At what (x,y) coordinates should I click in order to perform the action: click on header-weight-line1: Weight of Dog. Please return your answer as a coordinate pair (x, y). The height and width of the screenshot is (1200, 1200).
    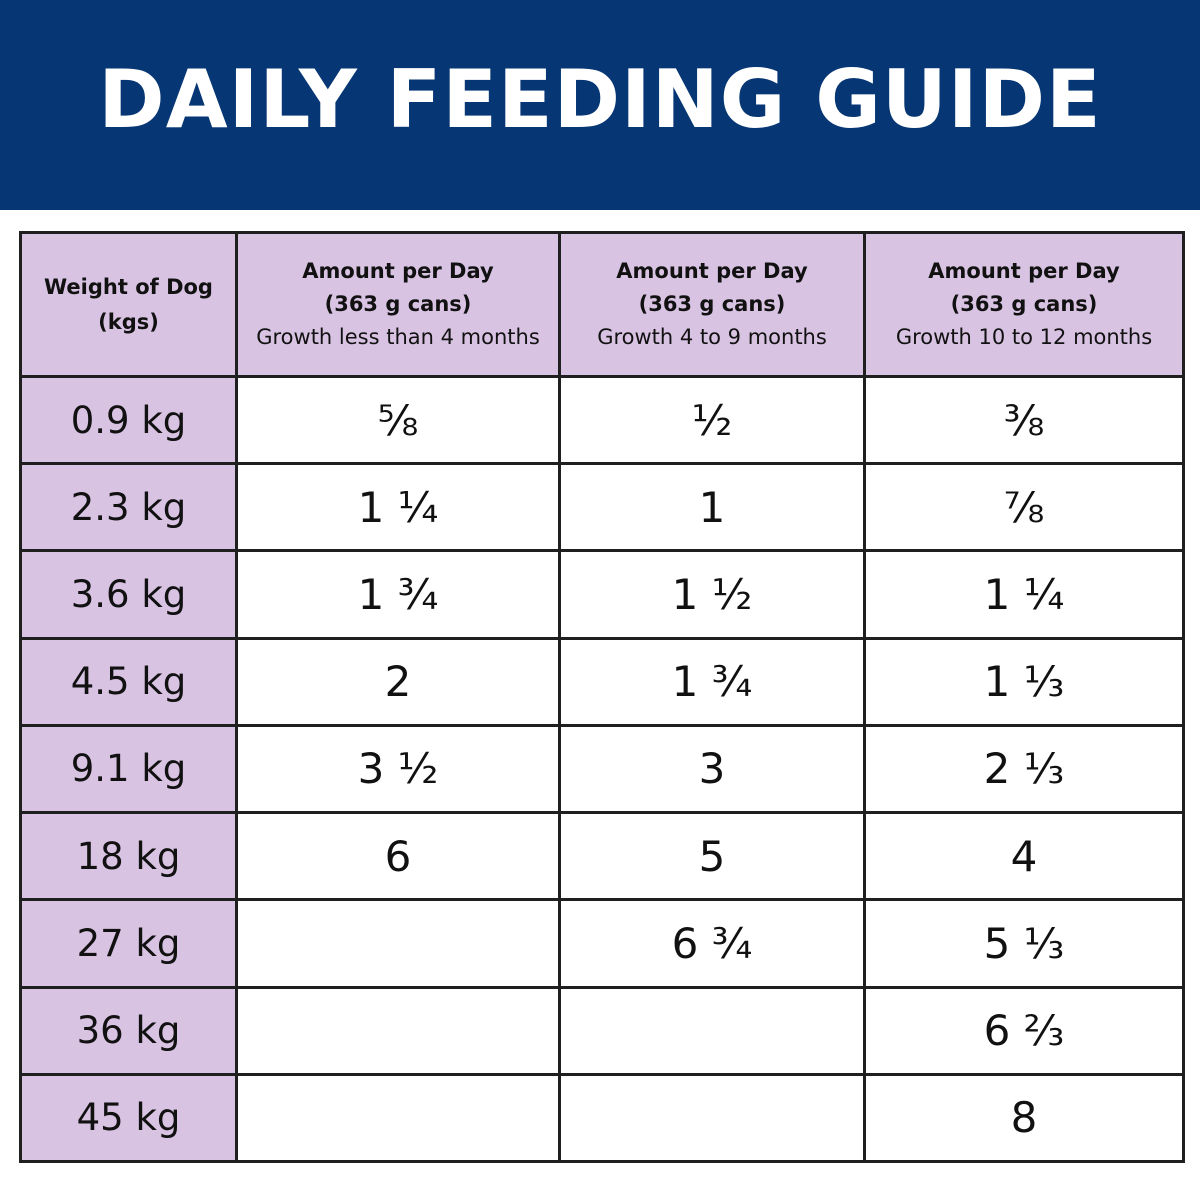
    Looking at the image, I should click on (128, 286).